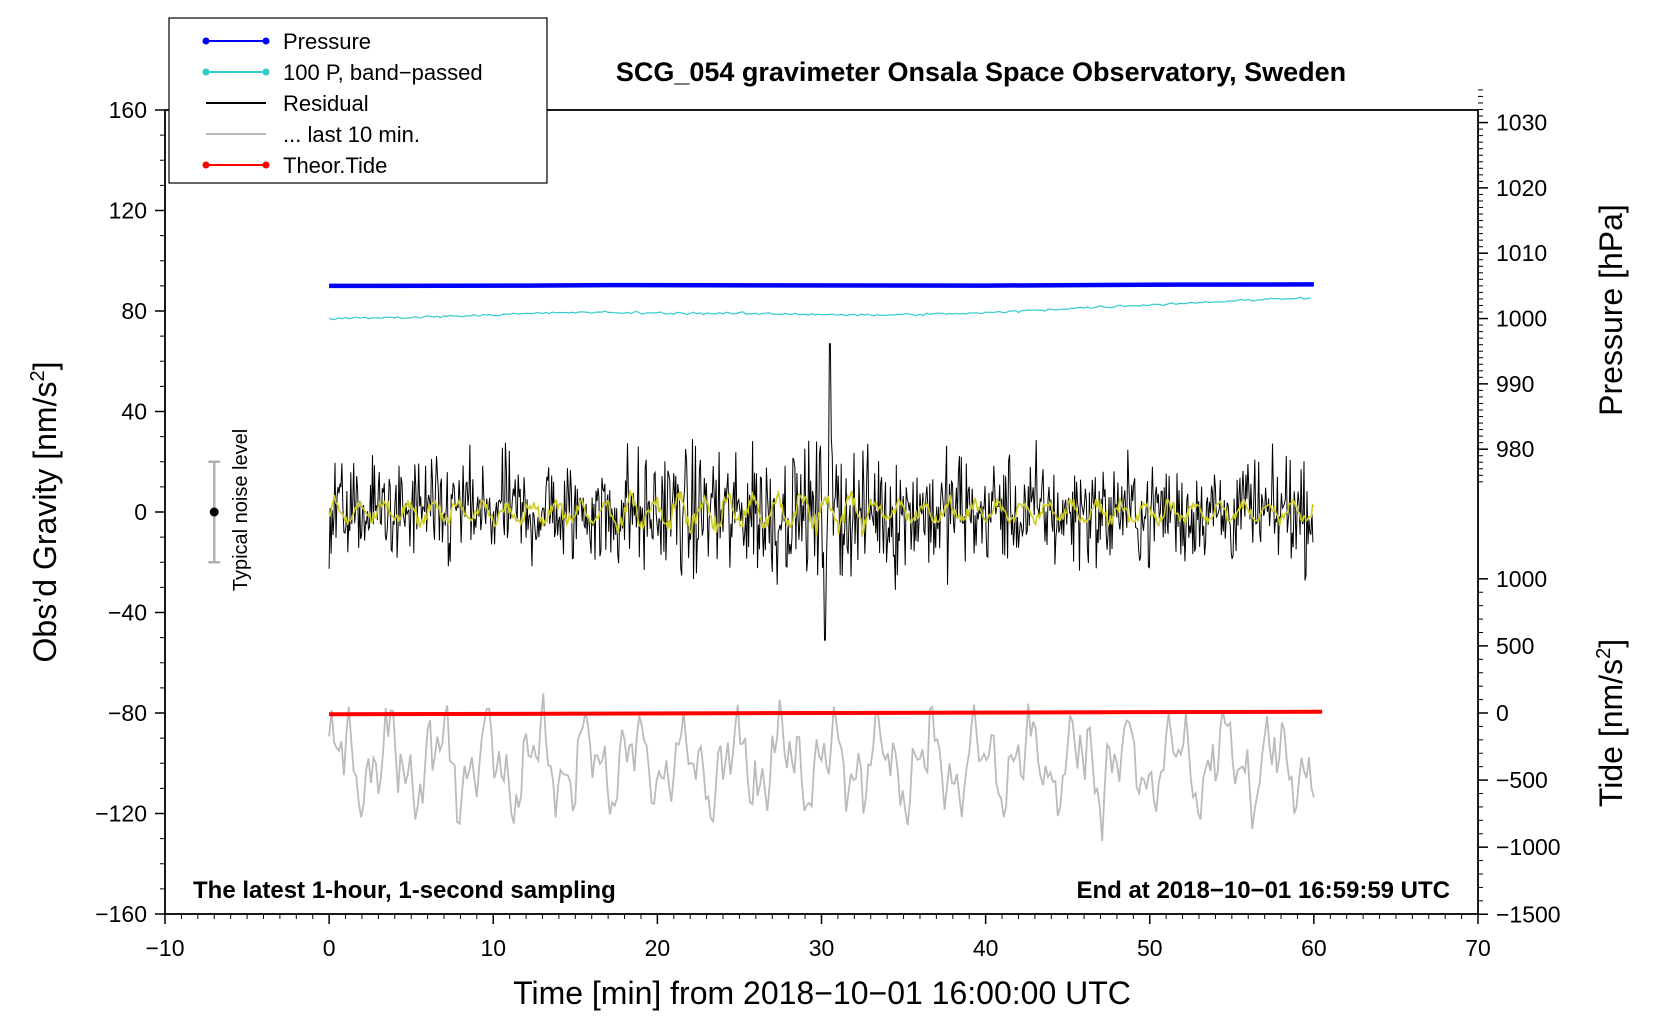 The height and width of the screenshot is (1020, 1660). I want to click on y-tick-label: 80, so click(134, 311).